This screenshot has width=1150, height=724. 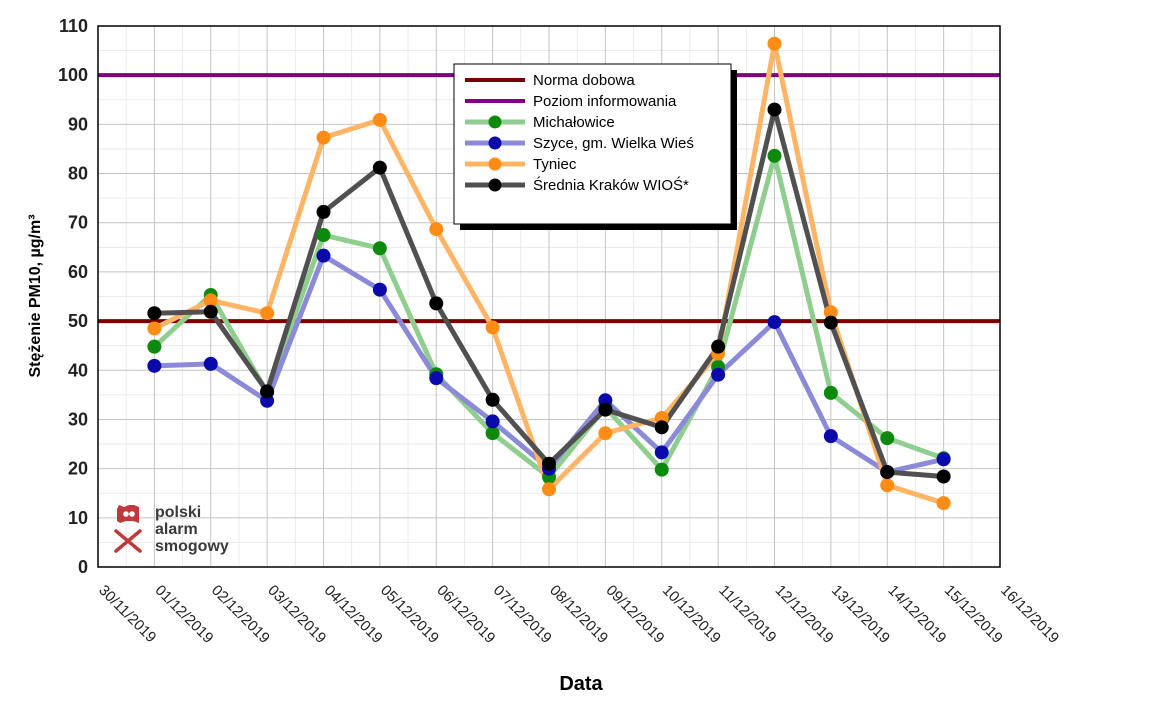 What do you see at coordinates (78, 174) in the screenshot?
I see `y-tick-label: 80` at bounding box center [78, 174].